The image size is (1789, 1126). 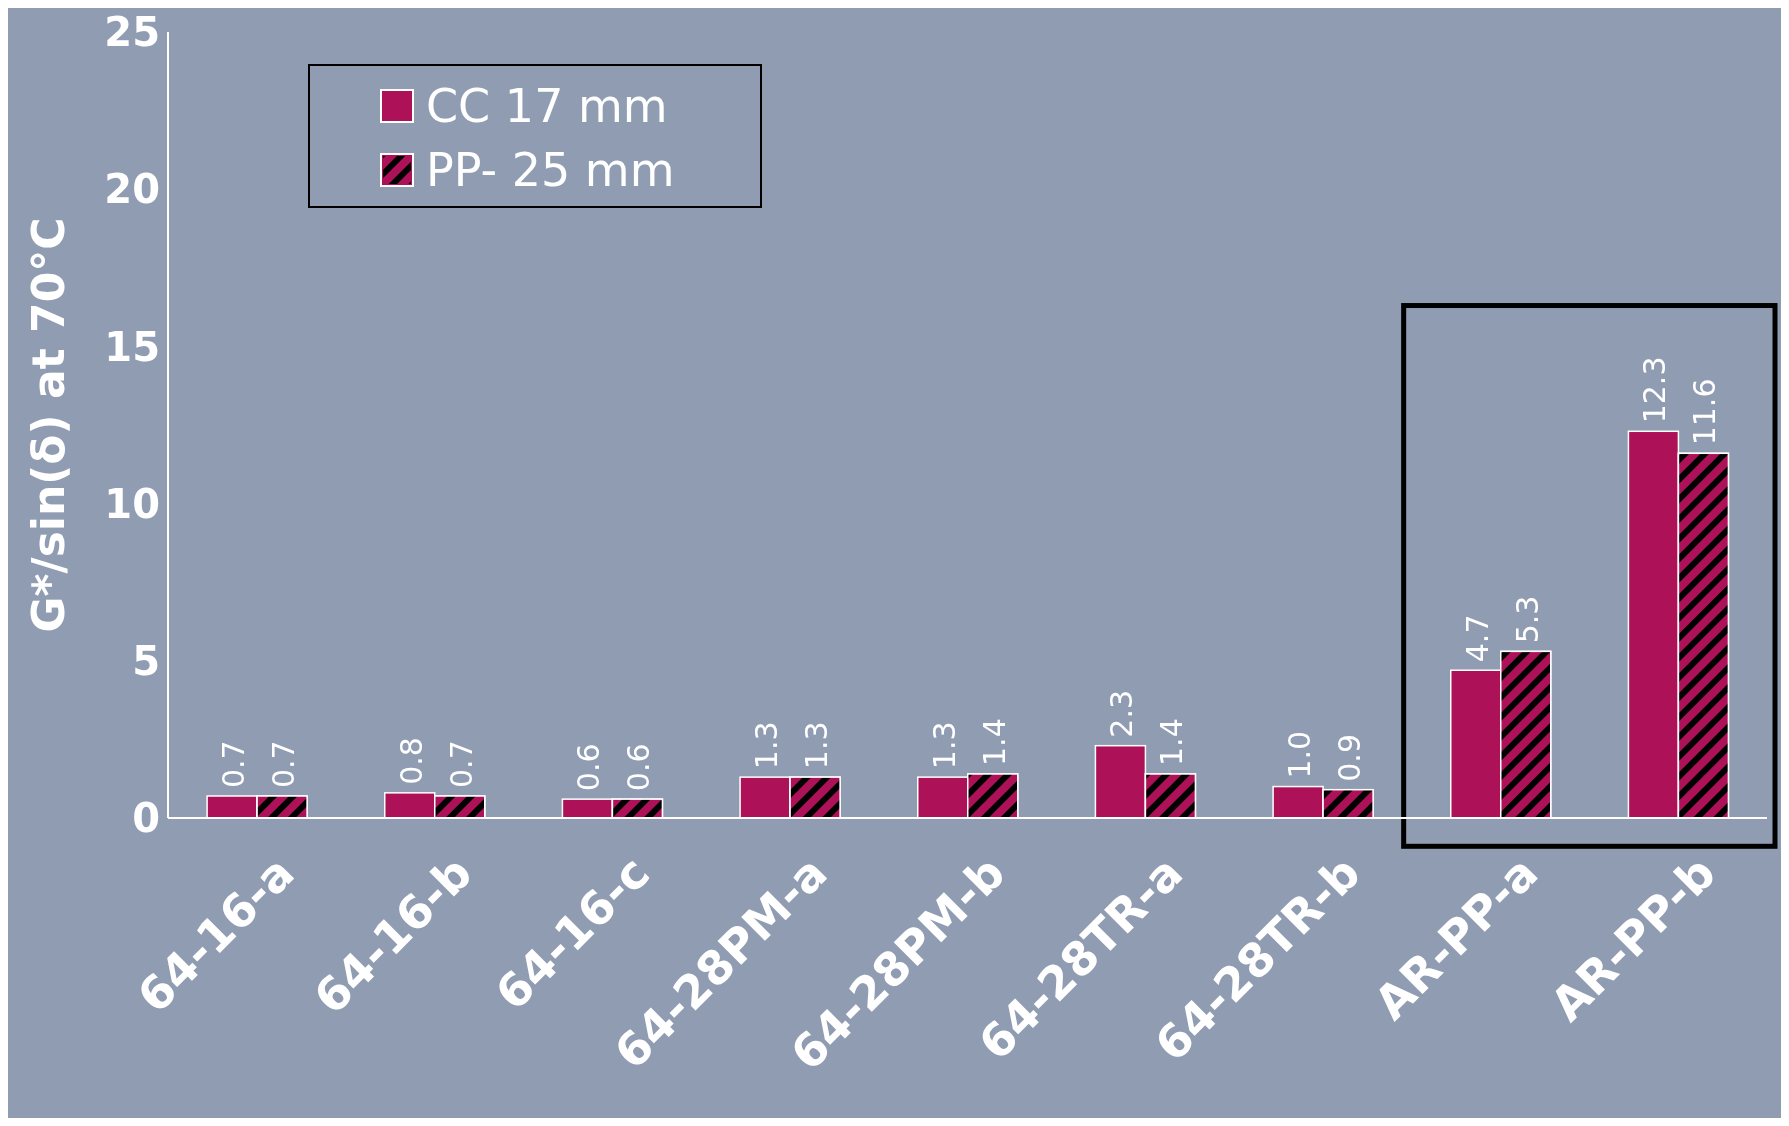 I want to click on y-tick-label: 15, so click(x=132, y=346).